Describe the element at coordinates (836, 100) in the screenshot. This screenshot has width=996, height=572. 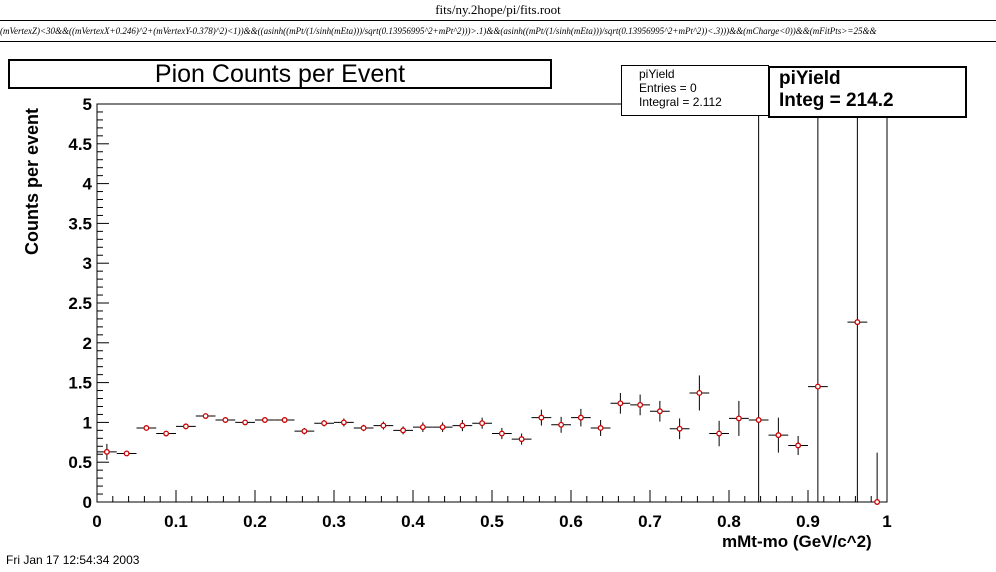
I see `yield-integ: Integ = 214.2` at that location.